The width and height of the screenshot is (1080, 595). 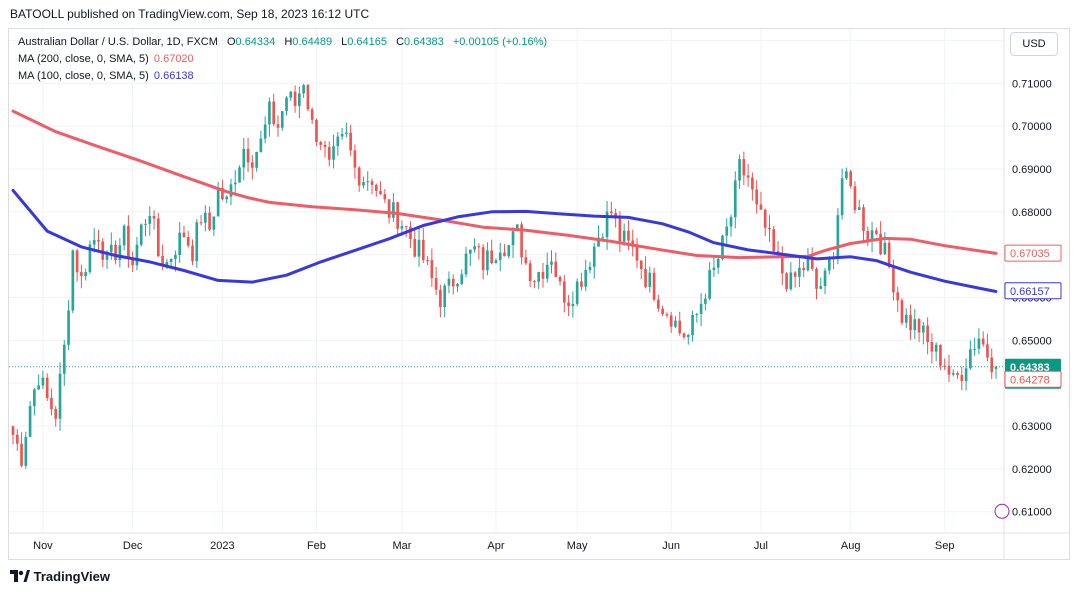 I want to click on close-value: 0.64383, so click(x=424, y=42).